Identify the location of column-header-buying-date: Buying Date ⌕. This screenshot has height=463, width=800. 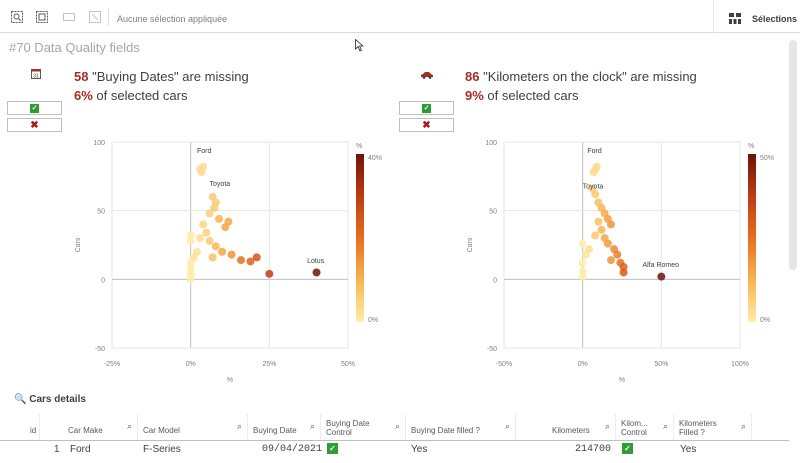
(284, 427).